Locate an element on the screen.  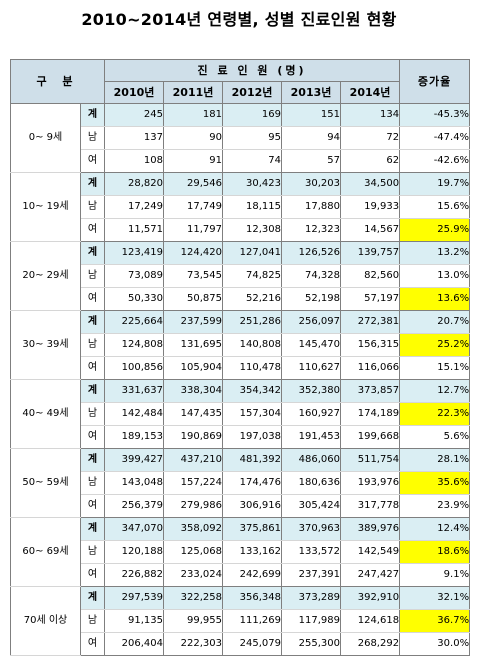
value-cell: 74,328 is located at coordinates (311, 276).